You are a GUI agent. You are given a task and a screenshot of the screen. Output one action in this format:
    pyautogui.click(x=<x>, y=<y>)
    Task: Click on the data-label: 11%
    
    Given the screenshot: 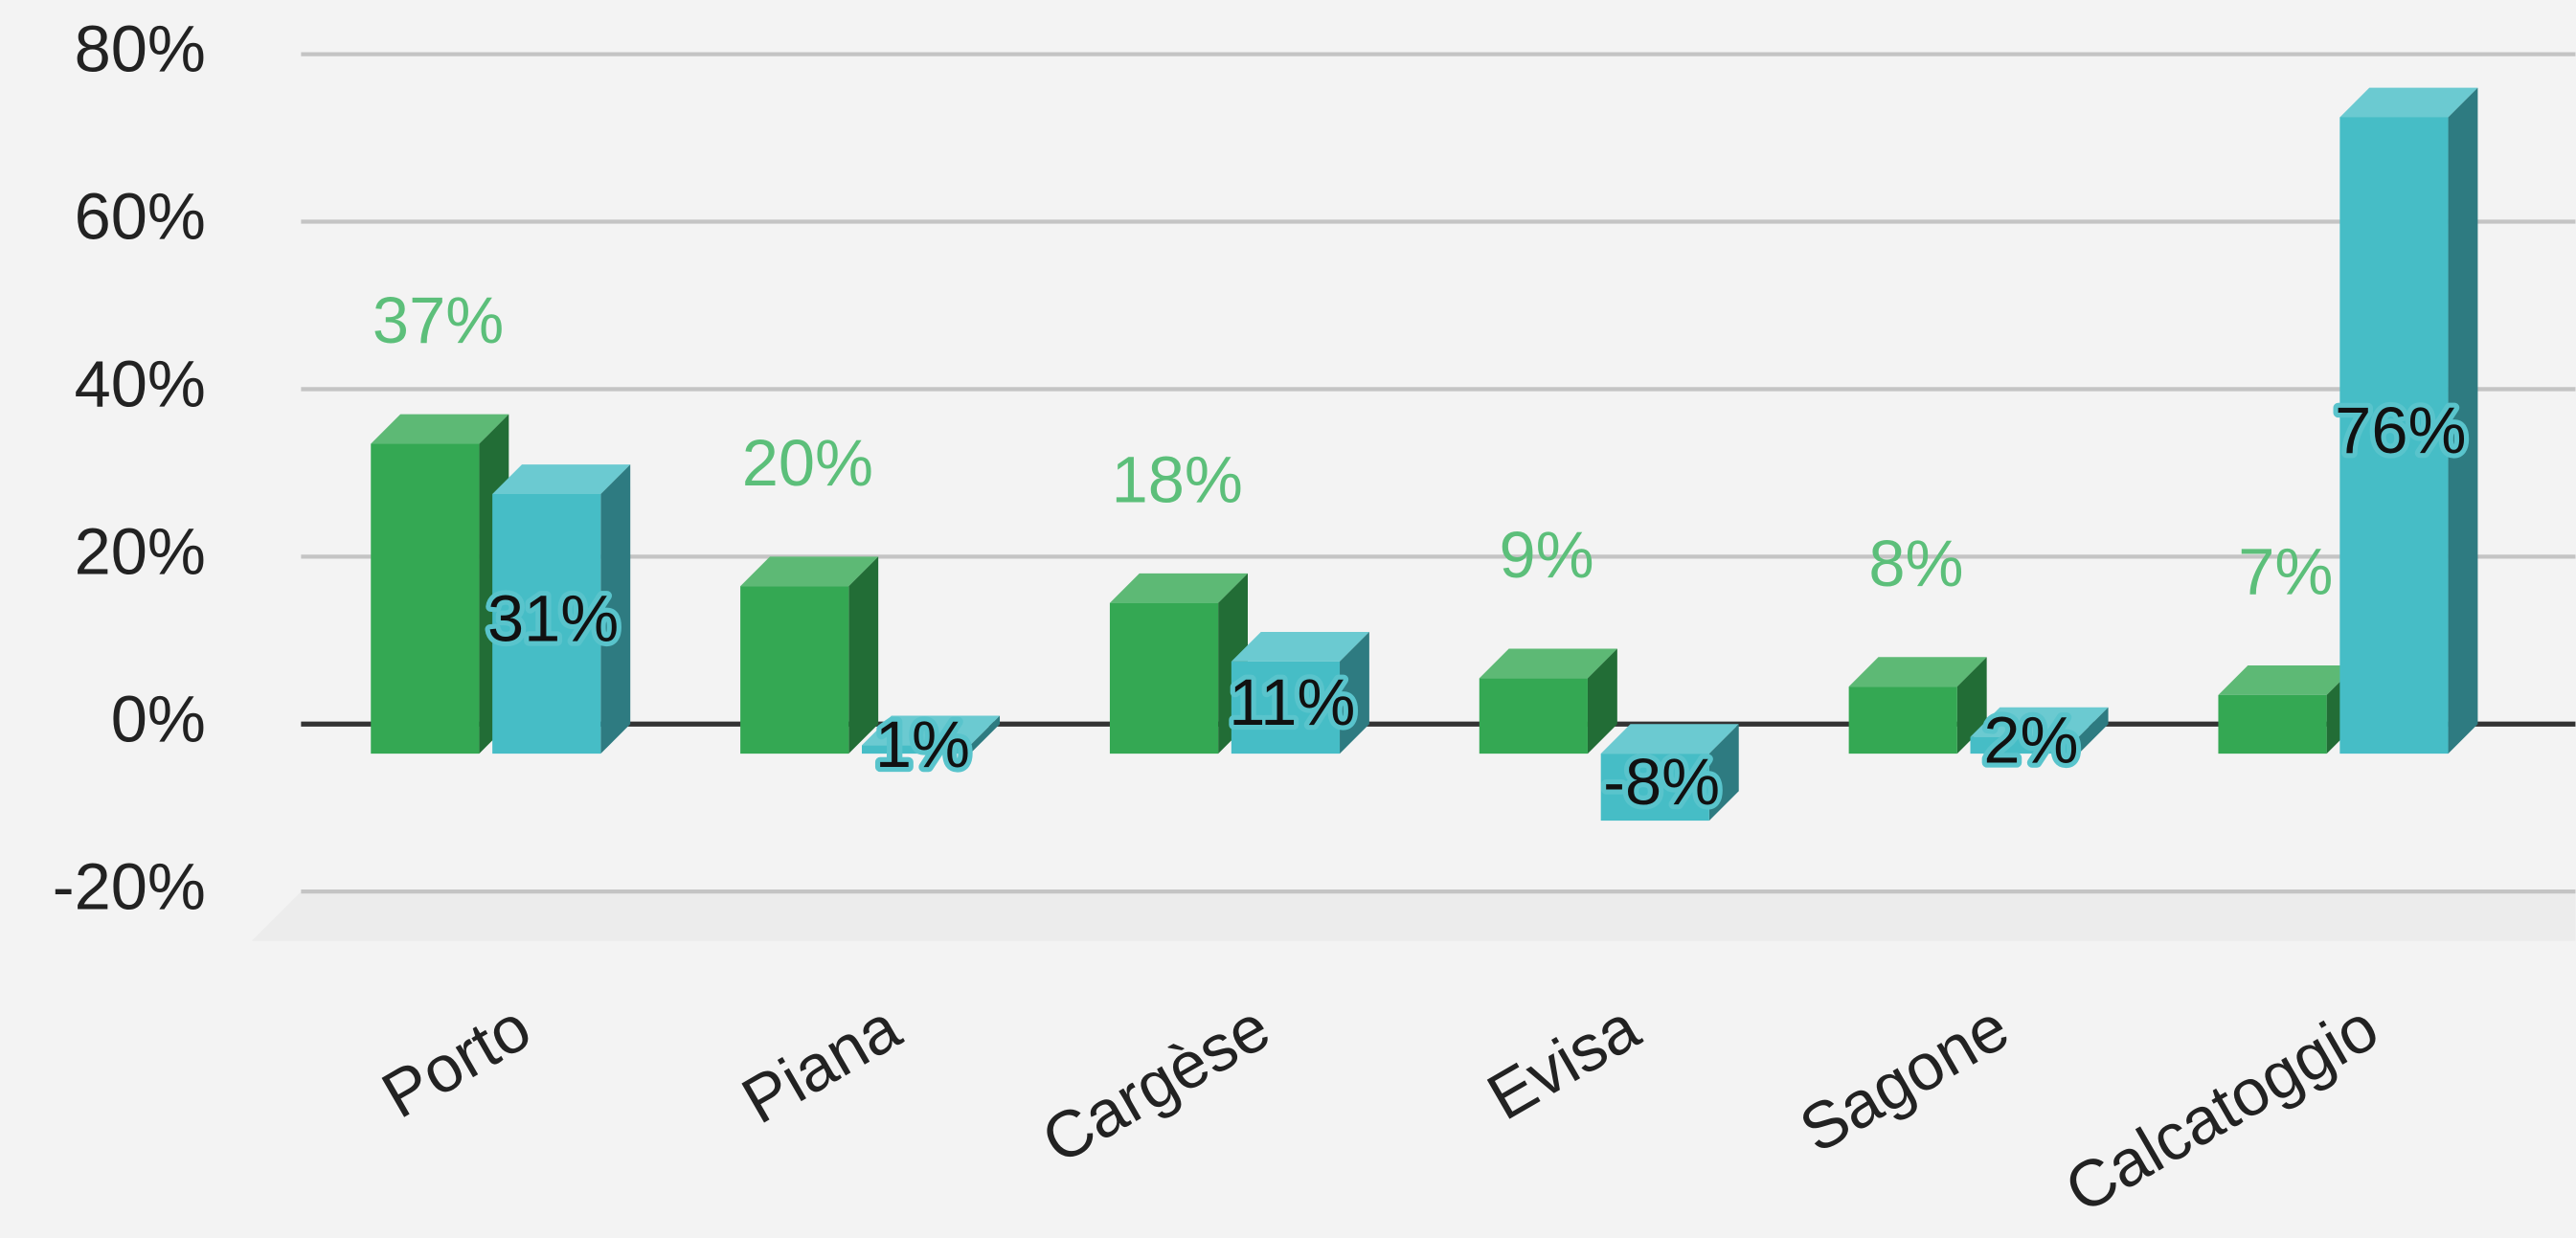 What is the action you would take?
    pyautogui.click(x=1292, y=702)
    